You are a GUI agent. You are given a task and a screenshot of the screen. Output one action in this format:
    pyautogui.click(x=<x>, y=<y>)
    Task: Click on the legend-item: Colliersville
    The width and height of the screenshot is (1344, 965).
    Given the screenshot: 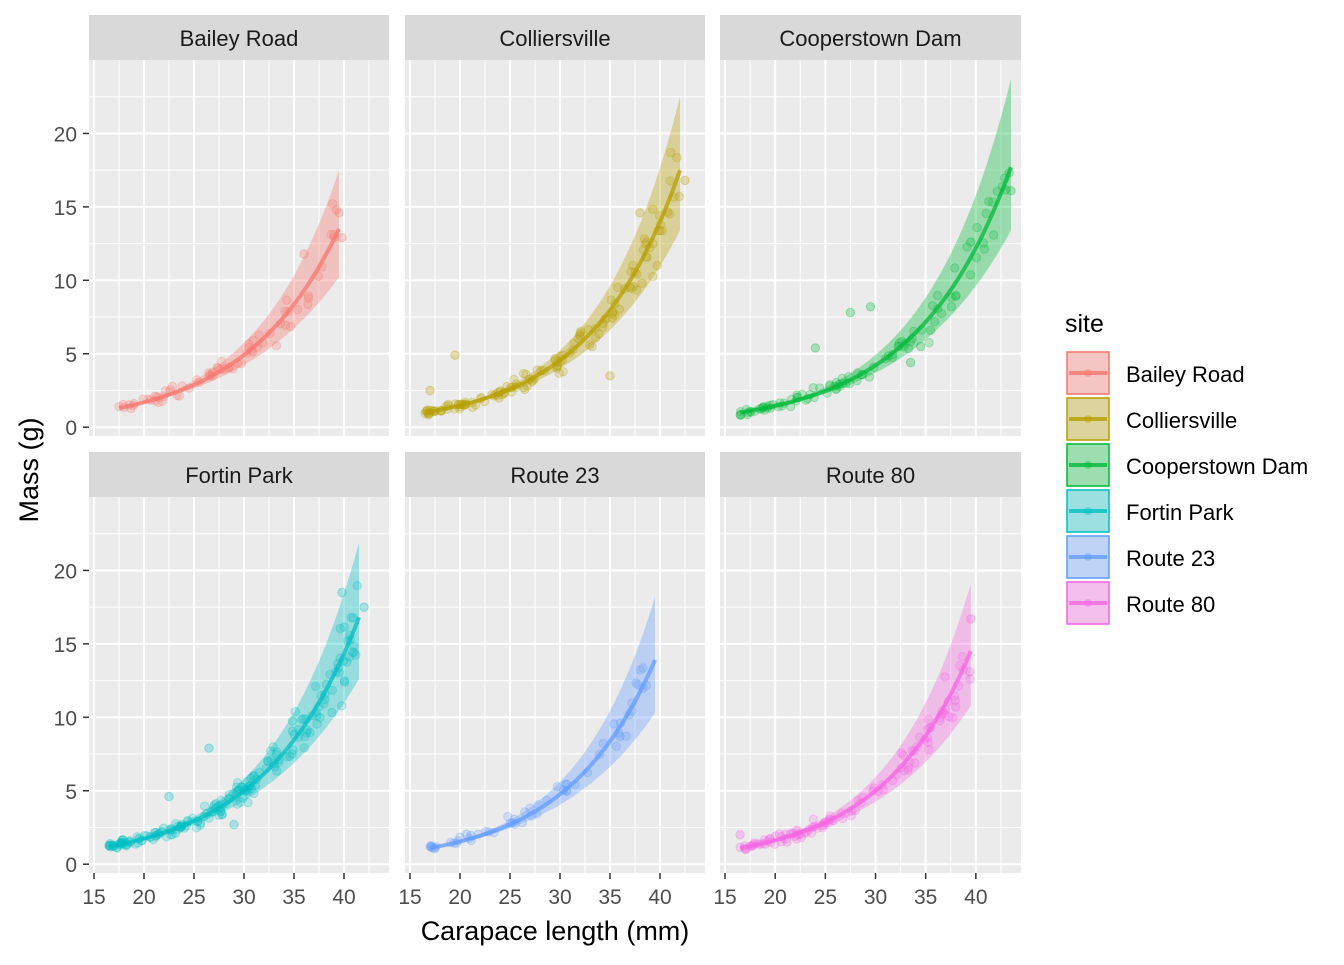 What is the action you would take?
    pyautogui.click(x=1151, y=419)
    